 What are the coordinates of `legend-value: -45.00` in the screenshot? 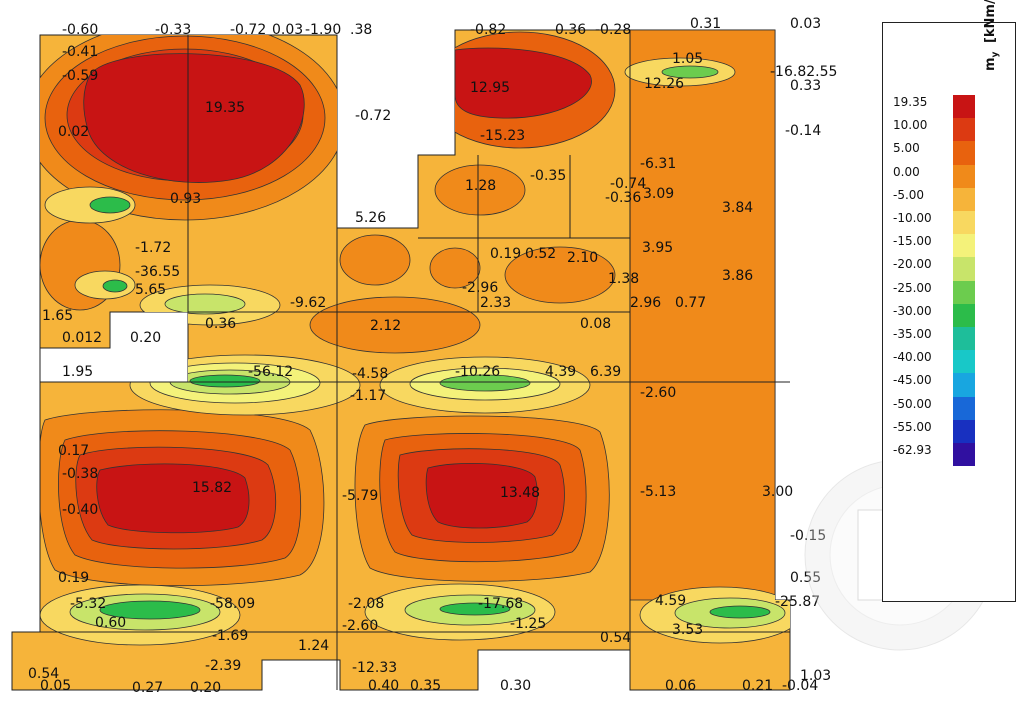 It's located at (912, 380).